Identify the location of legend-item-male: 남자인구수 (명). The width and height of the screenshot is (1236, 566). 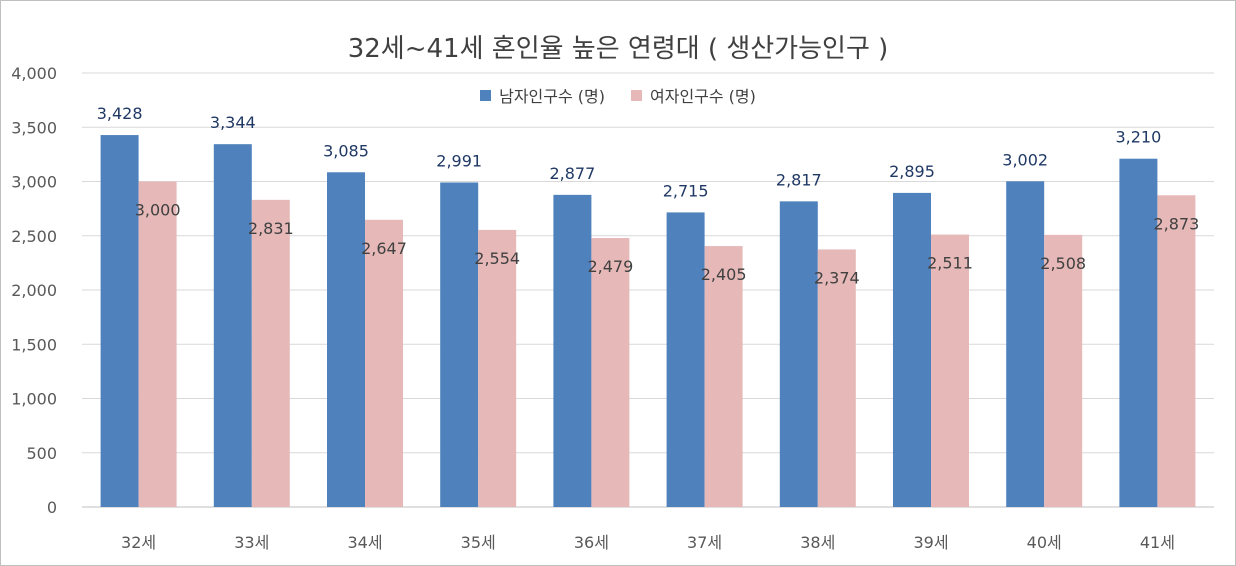
(542, 95).